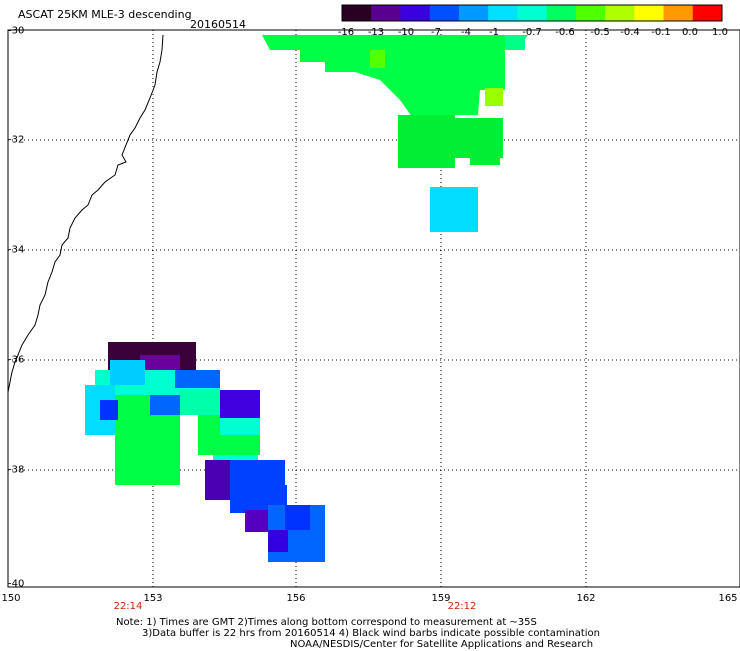 This screenshot has height=651, width=740. I want to click on lon-label: 162, so click(586, 598).